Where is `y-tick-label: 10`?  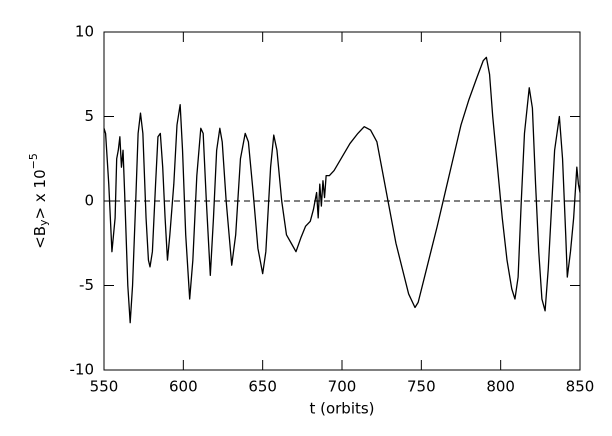
y-tick-label: 10 is located at coordinates (84, 32).